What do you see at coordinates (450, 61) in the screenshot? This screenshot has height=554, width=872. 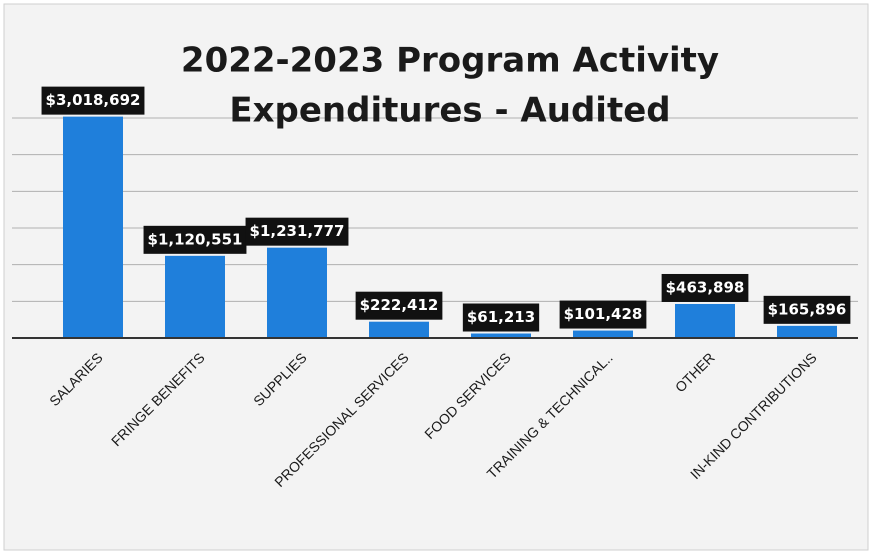 I see `chart-title: 2022-2023 Program Activity` at bounding box center [450, 61].